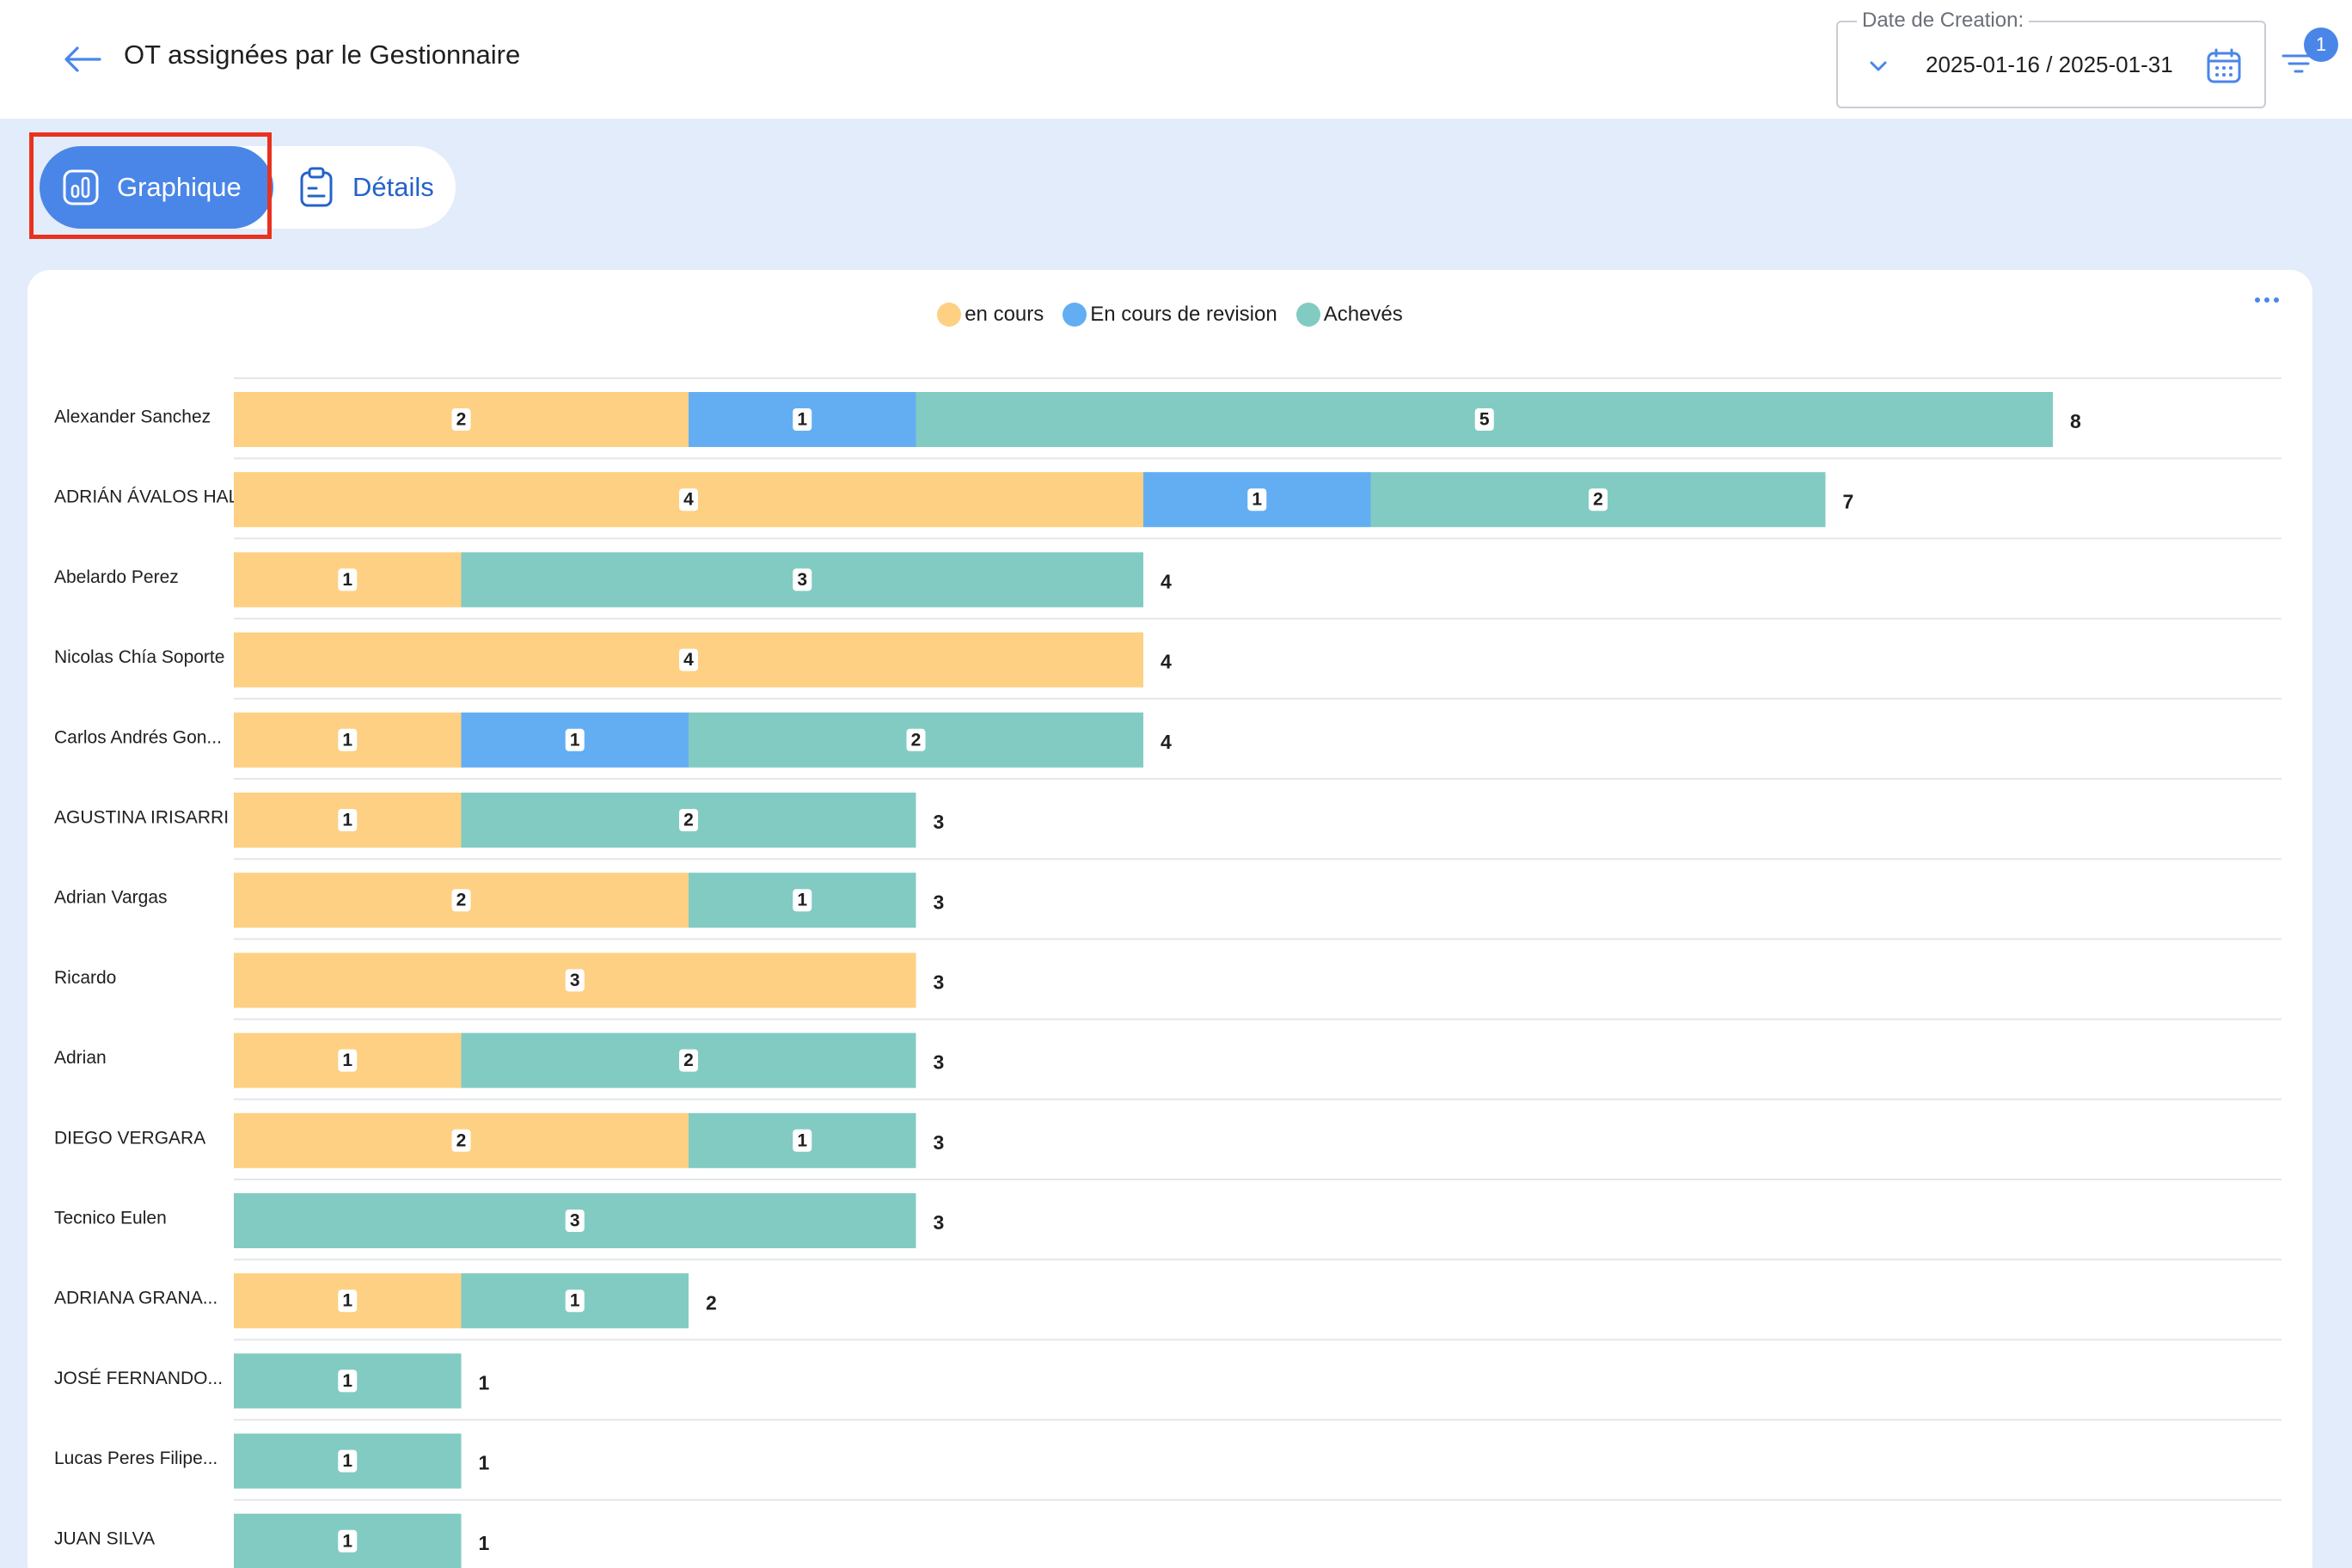 The height and width of the screenshot is (1568, 2352). What do you see at coordinates (104, 1538) in the screenshot?
I see `category-label: JUAN SILVA` at bounding box center [104, 1538].